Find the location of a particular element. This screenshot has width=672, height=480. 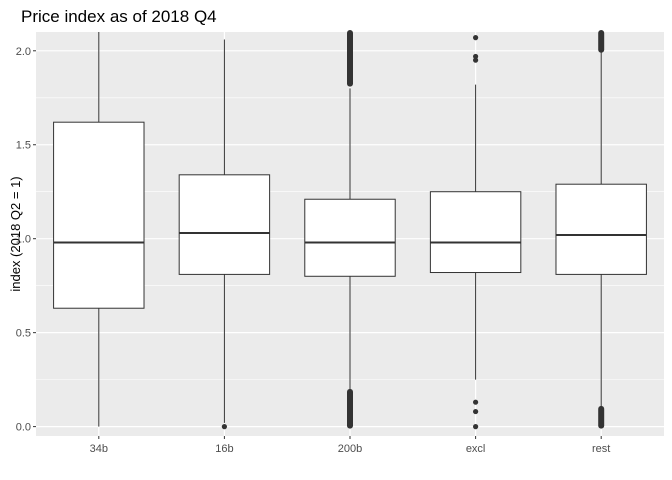

y-axis: 0.0 0.5 1.0 1.5 2.0 is located at coordinates (26, 240).